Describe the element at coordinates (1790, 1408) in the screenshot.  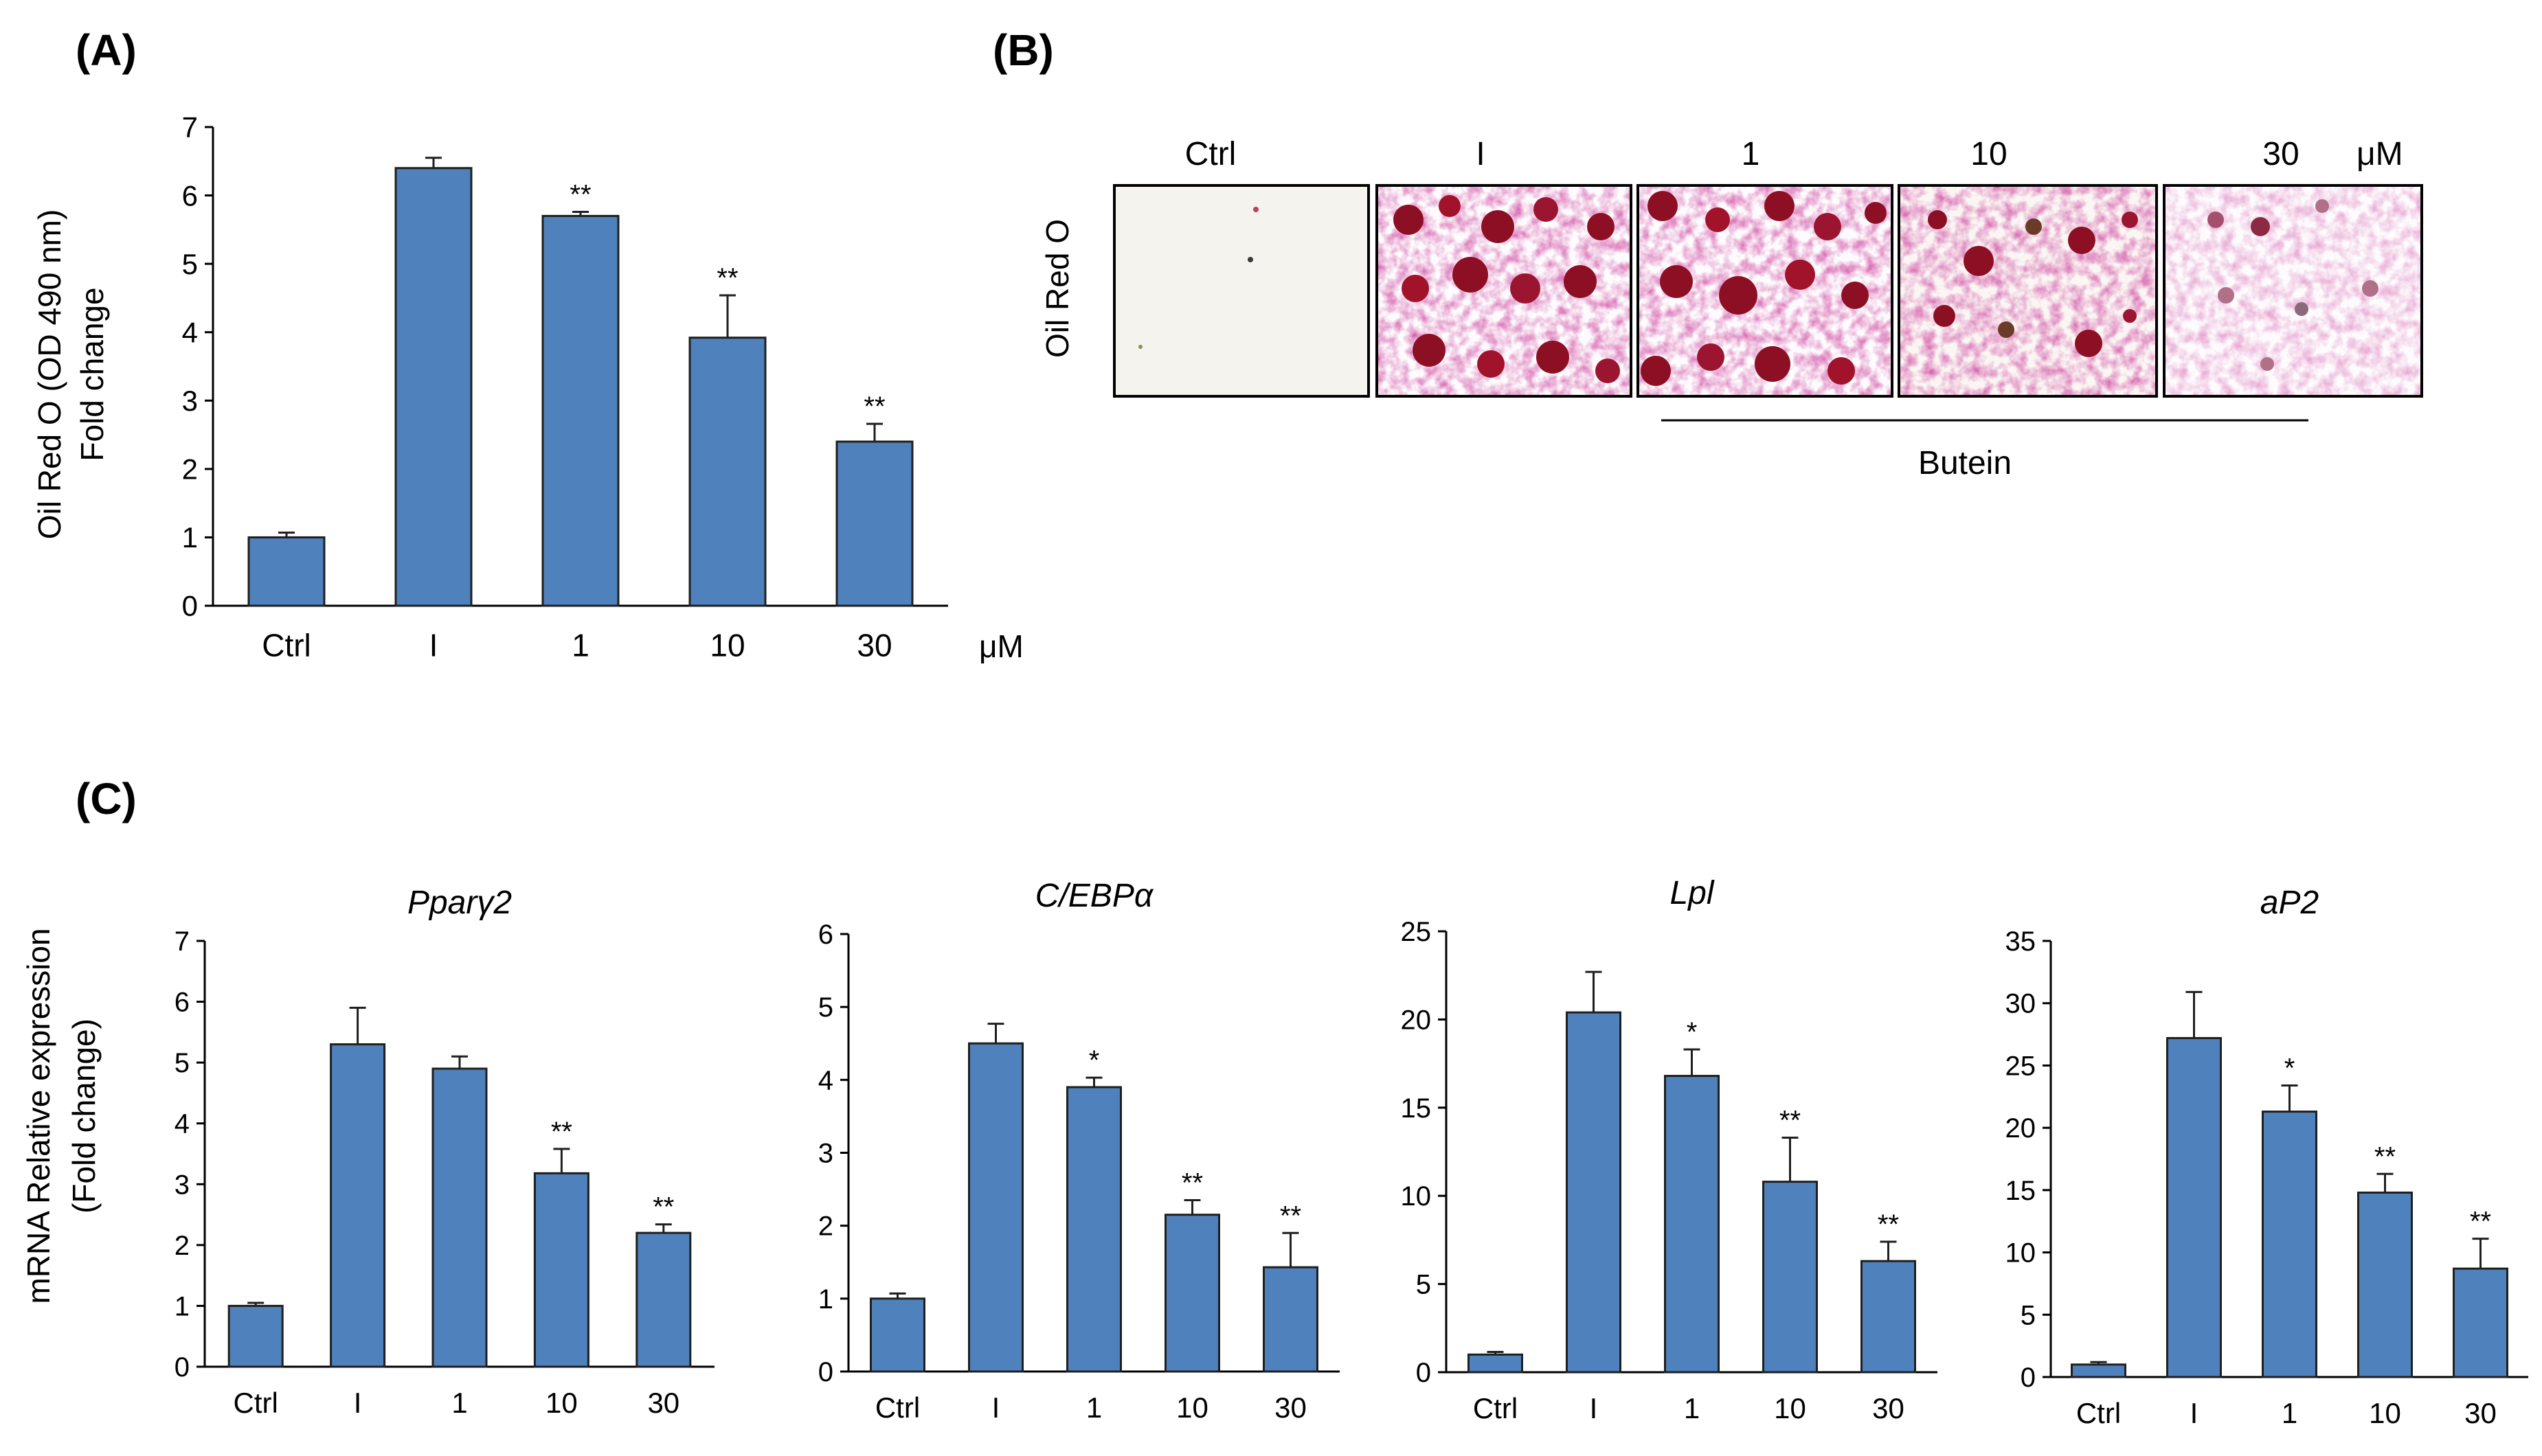
I see `c3-category-label: 10` at that location.